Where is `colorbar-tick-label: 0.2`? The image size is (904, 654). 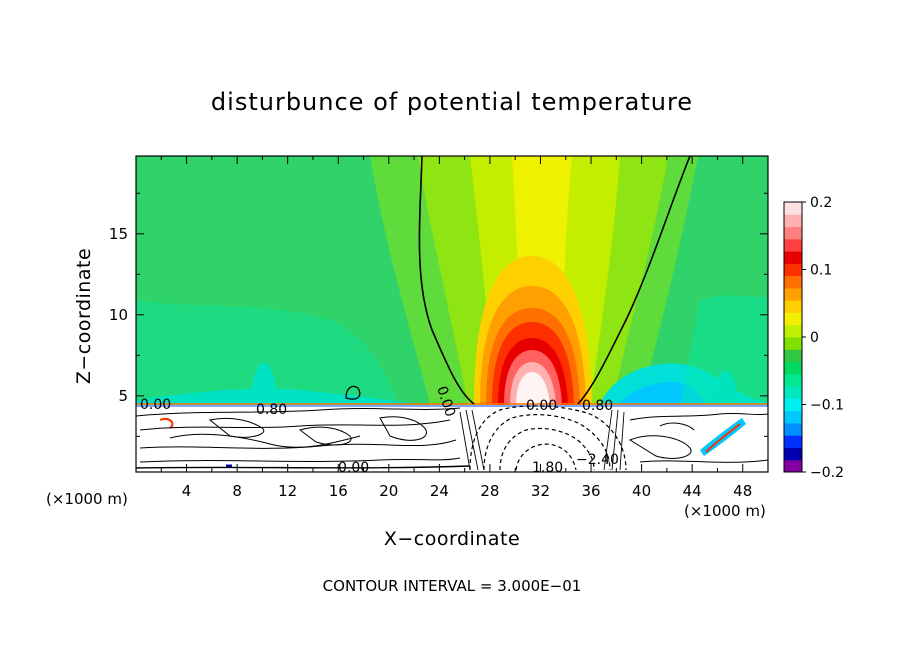
colorbar-tick-label: 0.2 is located at coordinates (821, 203).